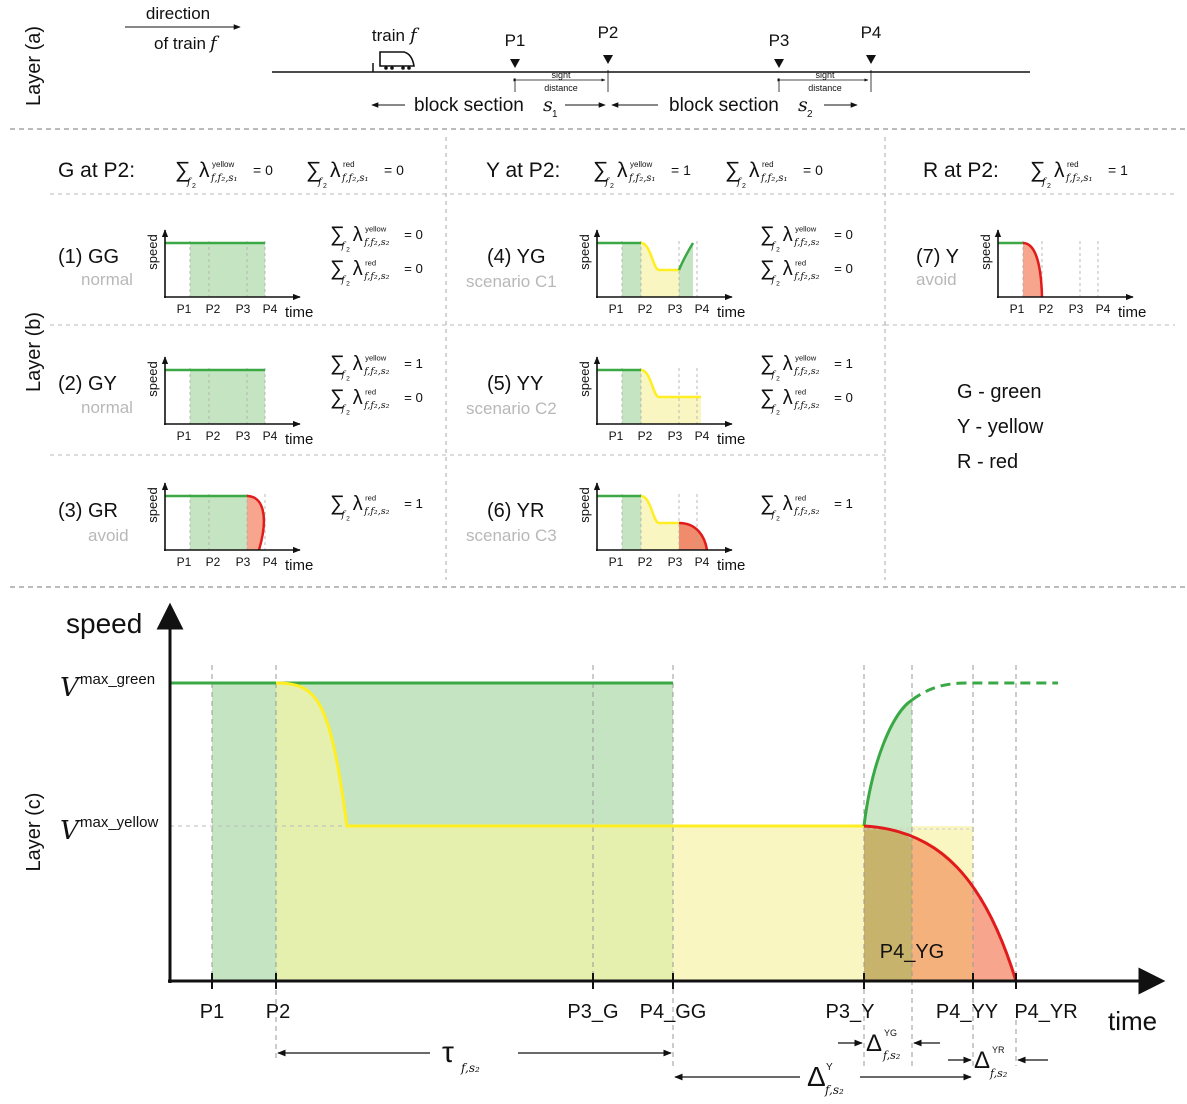 Image resolution: width=1187 pixels, height=1104 pixels. Describe the element at coordinates (871, 43) in the screenshot. I see `point-p4: P4` at that location.